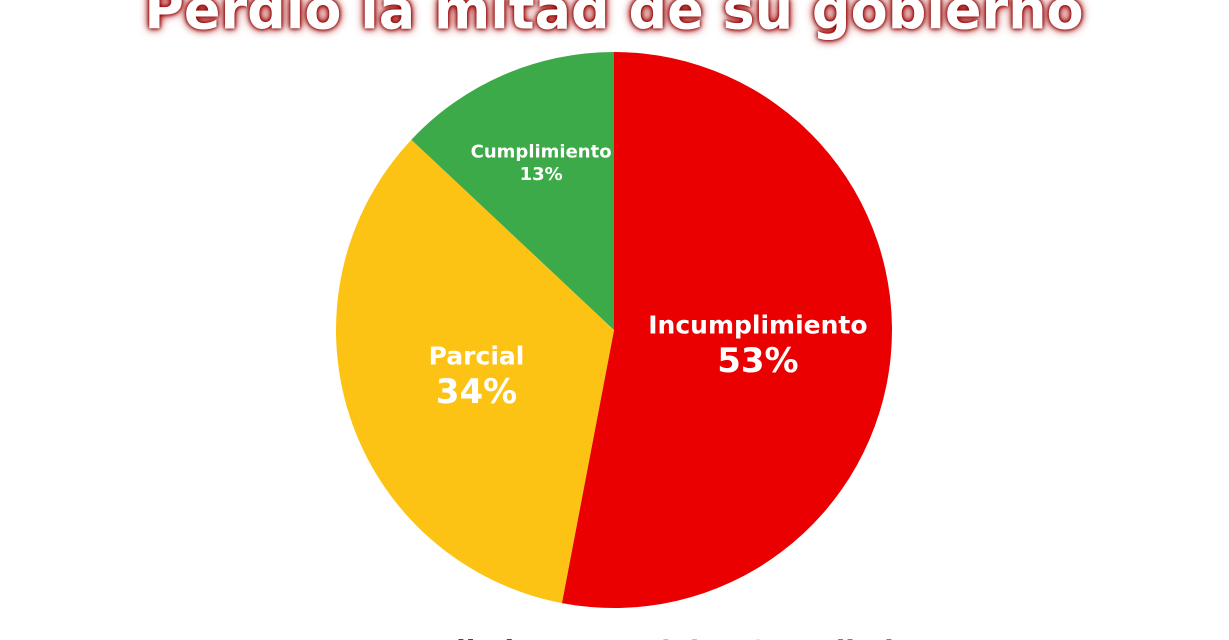  I want to click on pie-slice, so click(512, 191).